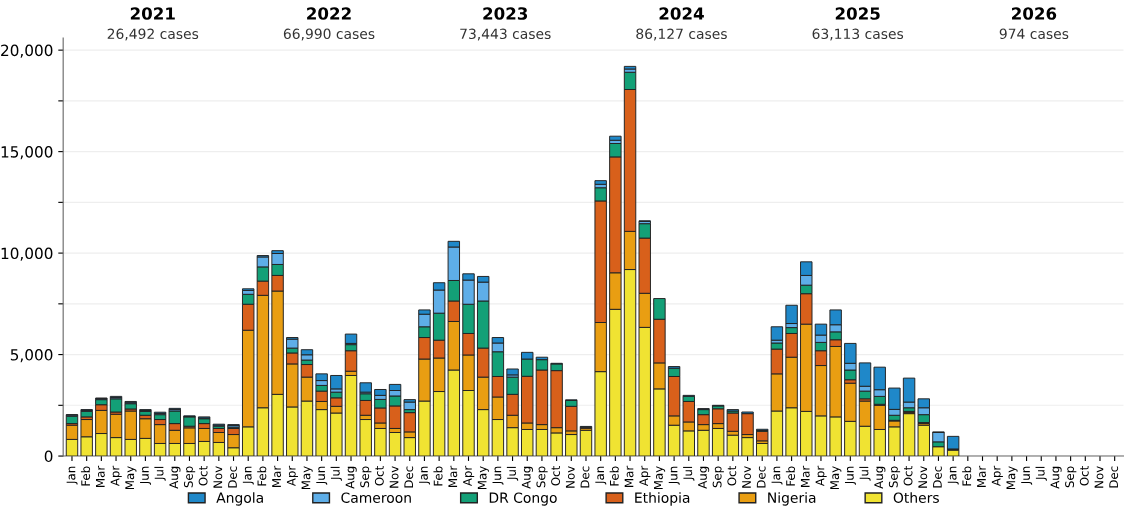 This screenshot has height=513, width=1128. I want to click on text: 2026, so click(1034, 13).